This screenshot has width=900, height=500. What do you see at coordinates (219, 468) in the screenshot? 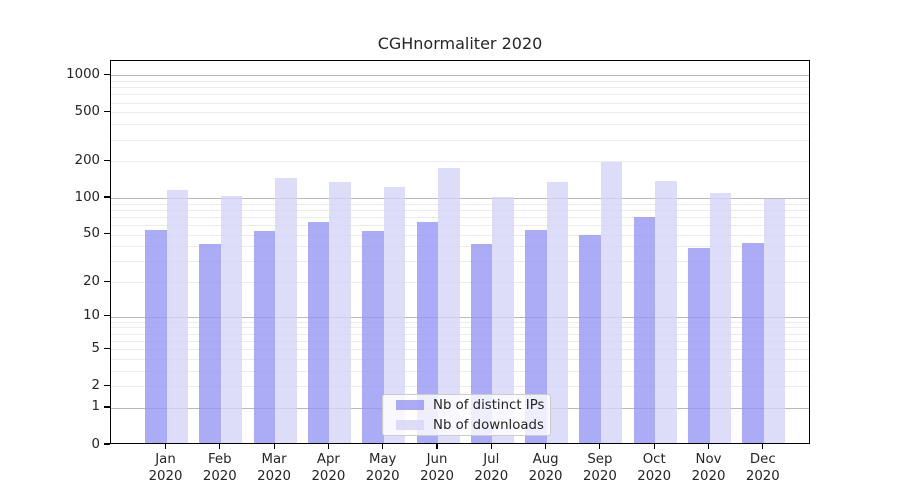
I see `x-axis-tick-label-feb: Feb 2020` at bounding box center [219, 468].